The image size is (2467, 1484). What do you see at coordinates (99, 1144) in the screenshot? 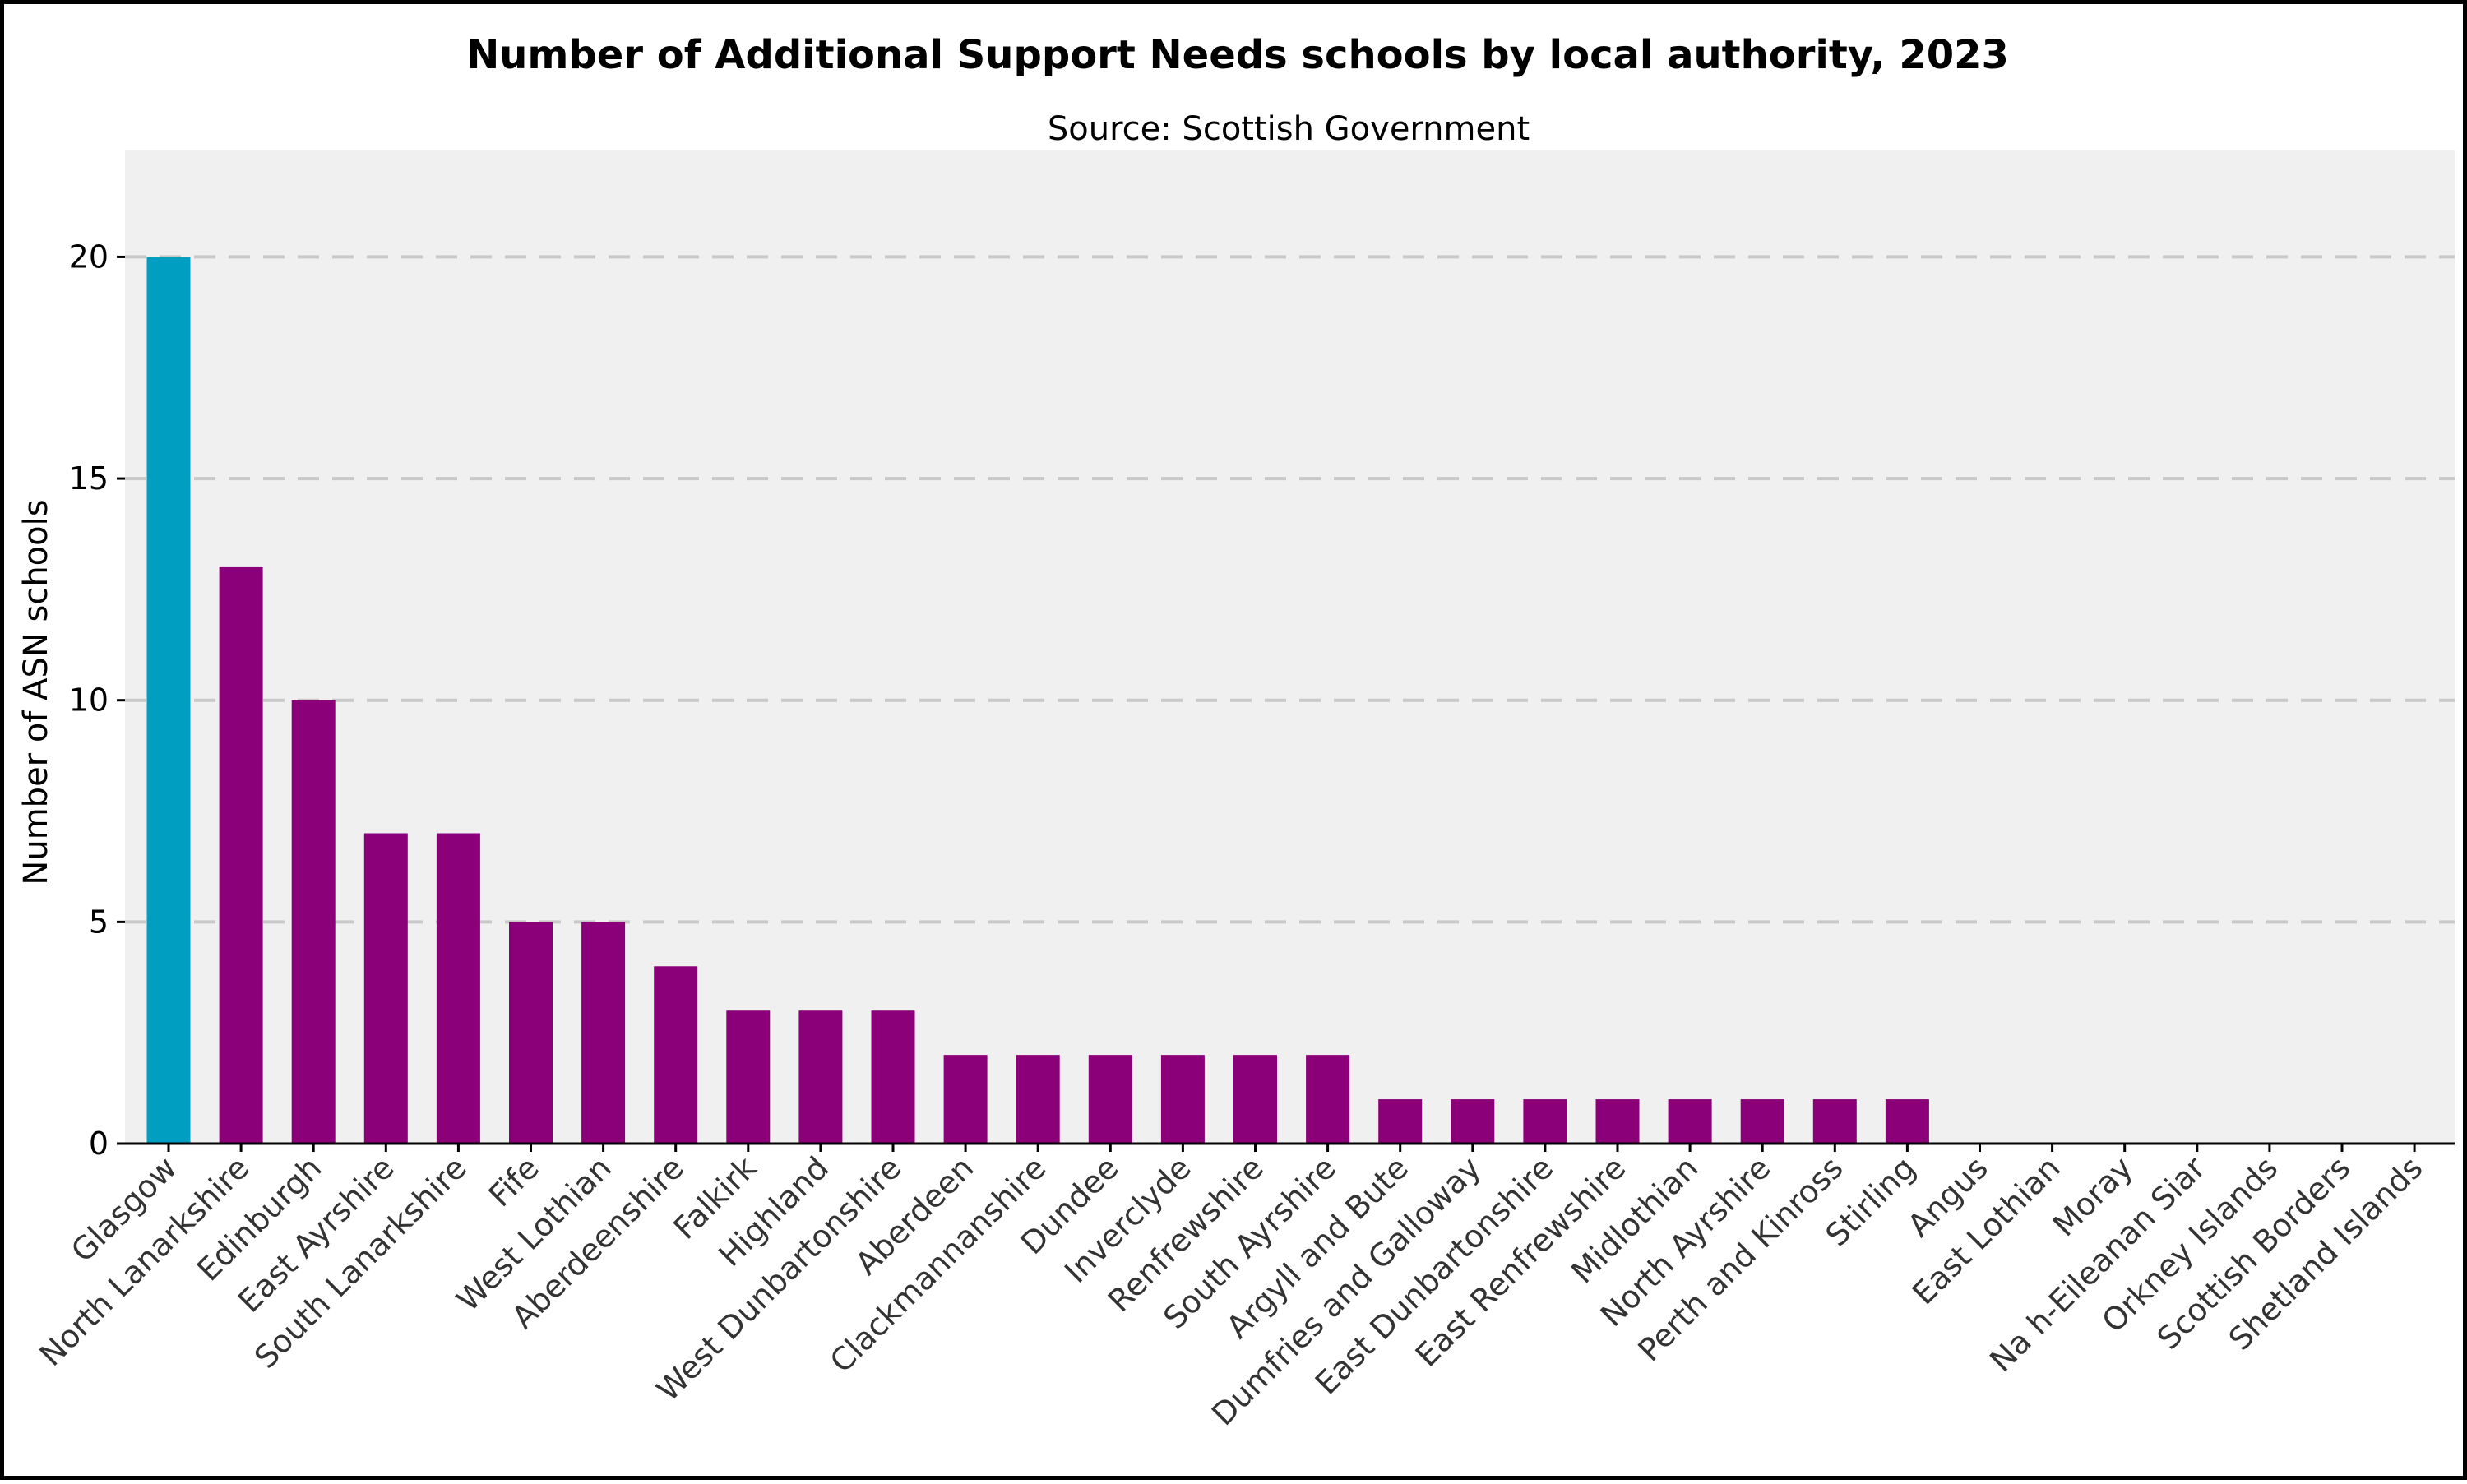
I see `y-tick-label: 0` at bounding box center [99, 1144].